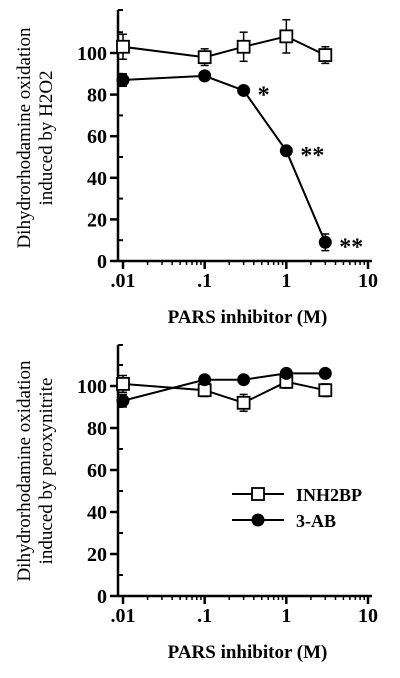  What do you see at coordinates (258, 494) in the screenshot?
I see `legend-marker-square` at bounding box center [258, 494].